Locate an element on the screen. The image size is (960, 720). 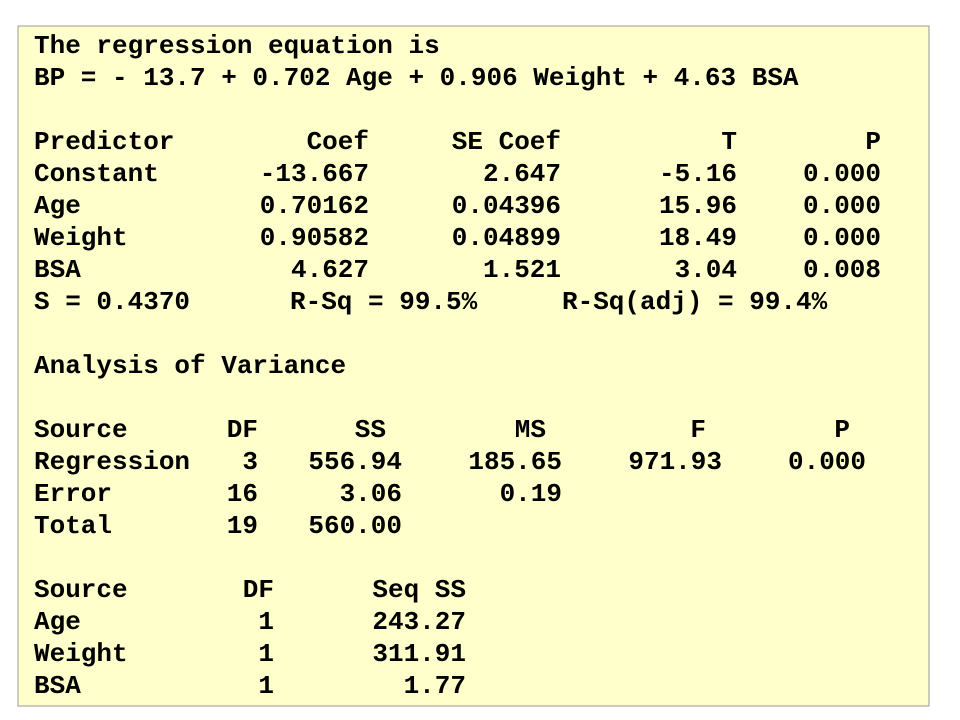
cell: 560.00 is located at coordinates (355, 526).